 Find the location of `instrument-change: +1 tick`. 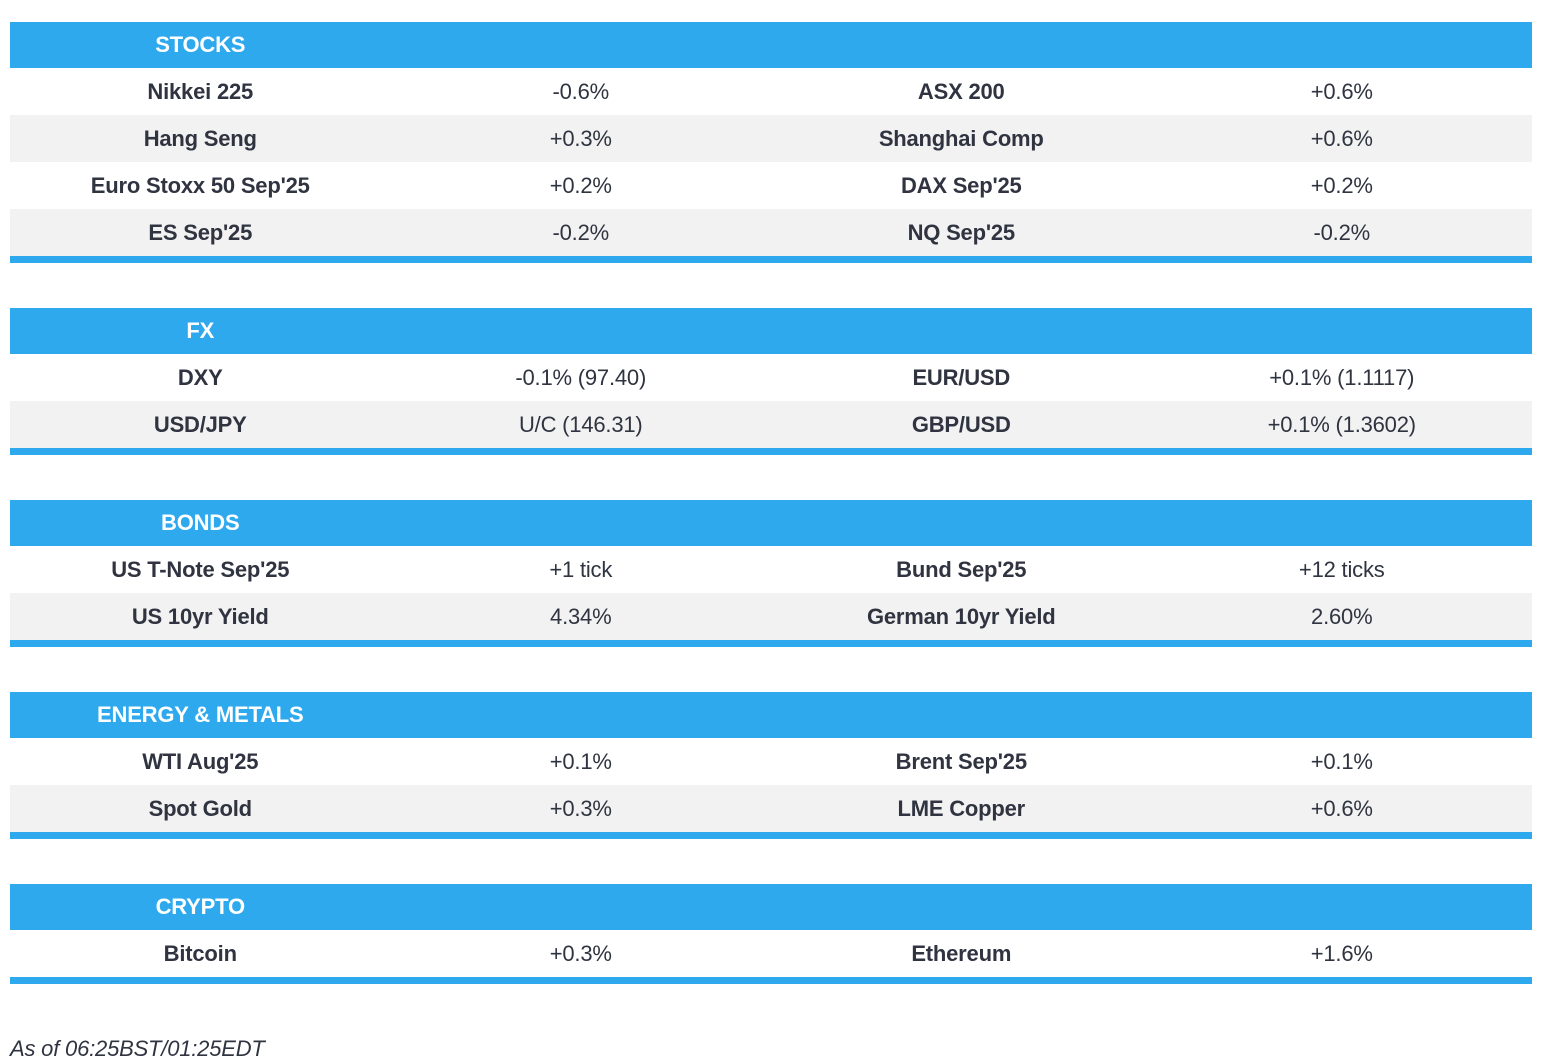

instrument-change: +1 tick is located at coordinates (581, 569).